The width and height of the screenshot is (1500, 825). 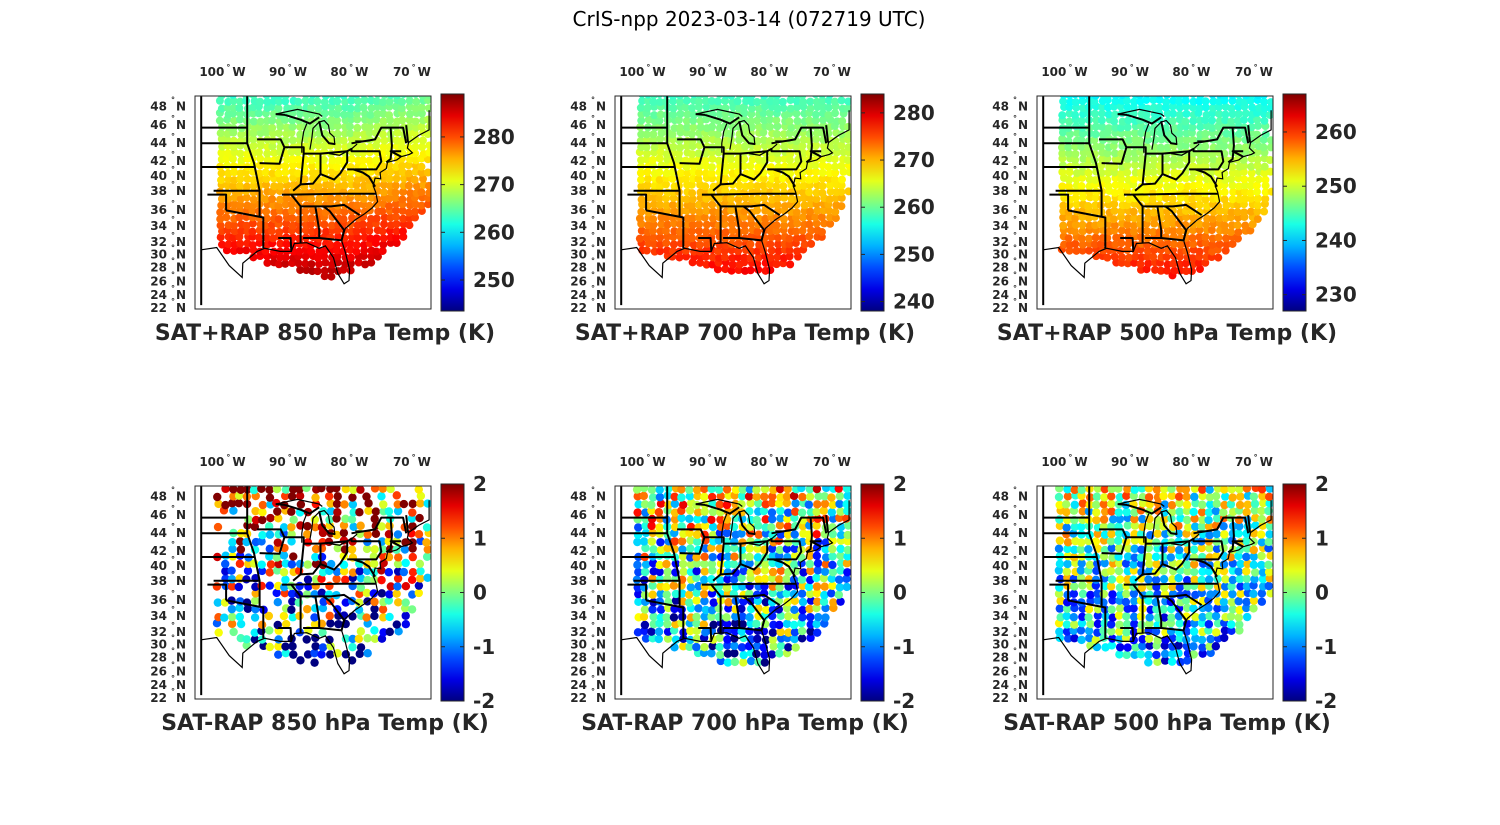 What do you see at coordinates (743, 185) in the screenshot?
I see `sounding-field` at bounding box center [743, 185].